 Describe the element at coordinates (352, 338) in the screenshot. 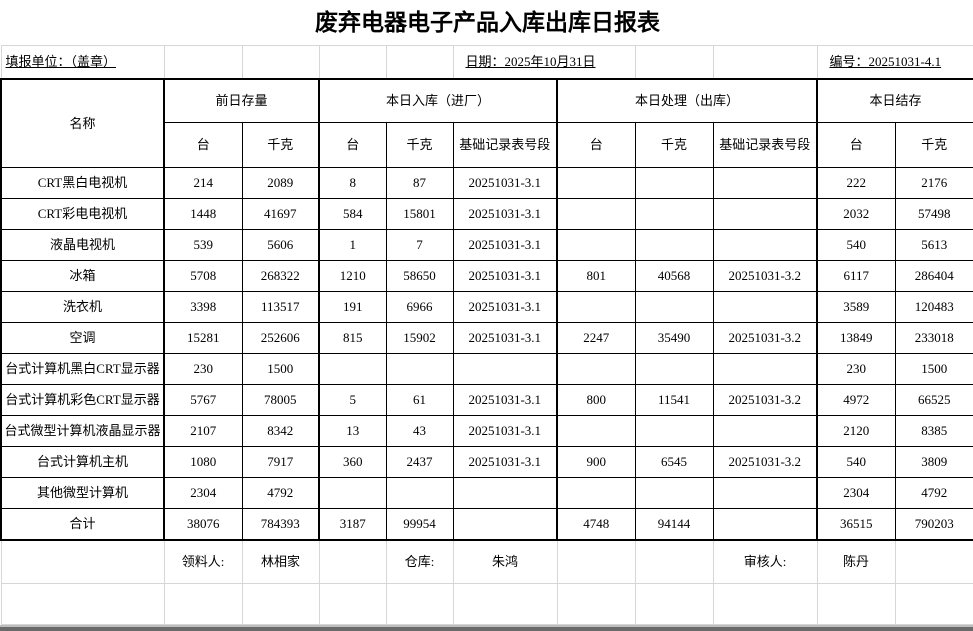

I see `table-cell: 815` at that location.